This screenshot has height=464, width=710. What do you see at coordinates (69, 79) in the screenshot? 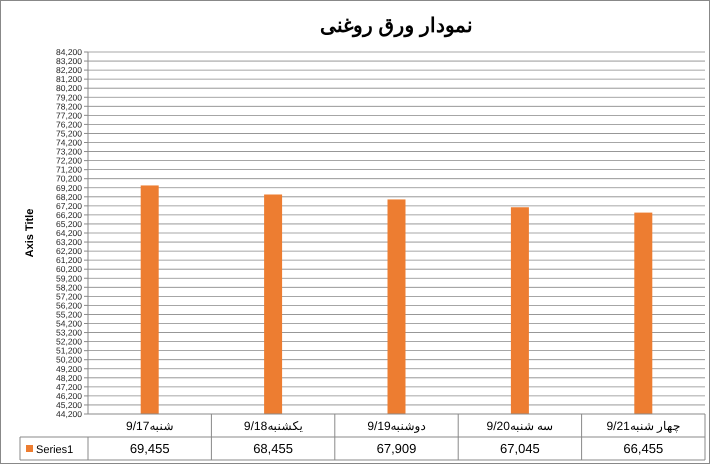
I see `y-tick-label: 81,200` at bounding box center [69, 79].